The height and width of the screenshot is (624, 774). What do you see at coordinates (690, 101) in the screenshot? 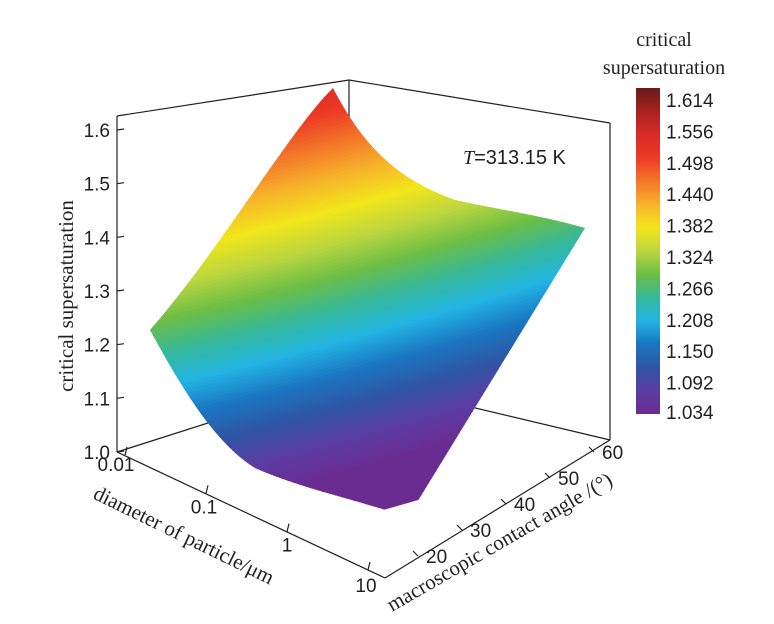
I see `colorbar-tick-label: 1.614` at bounding box center [690, 101].